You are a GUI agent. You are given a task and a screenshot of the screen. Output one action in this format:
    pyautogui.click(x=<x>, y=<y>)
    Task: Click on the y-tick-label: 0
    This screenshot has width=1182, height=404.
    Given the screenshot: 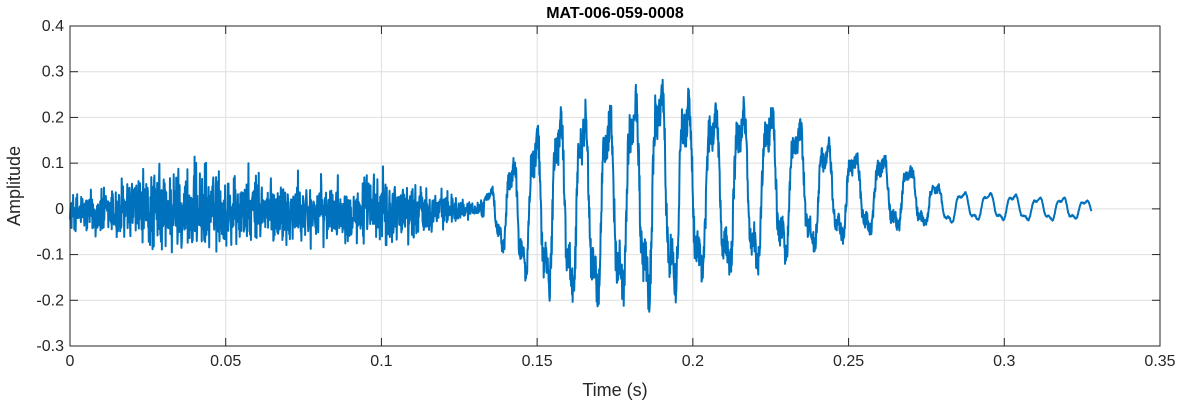 What is the action you would take?
    pyautogui.click(x=59, y=209)
    